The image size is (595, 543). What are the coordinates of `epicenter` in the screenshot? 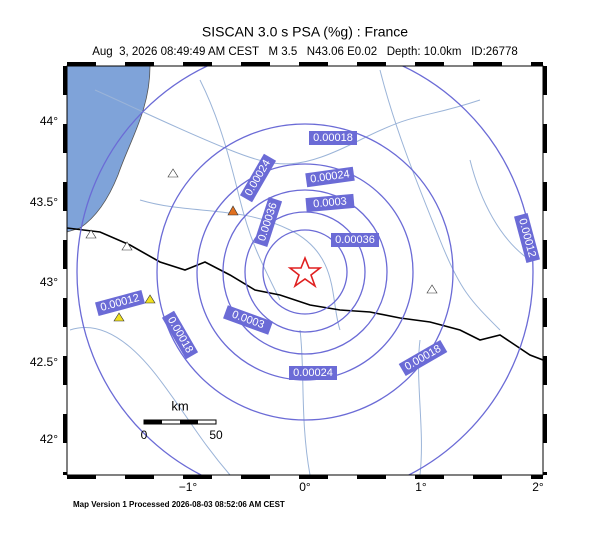 It's located at (305, 272).